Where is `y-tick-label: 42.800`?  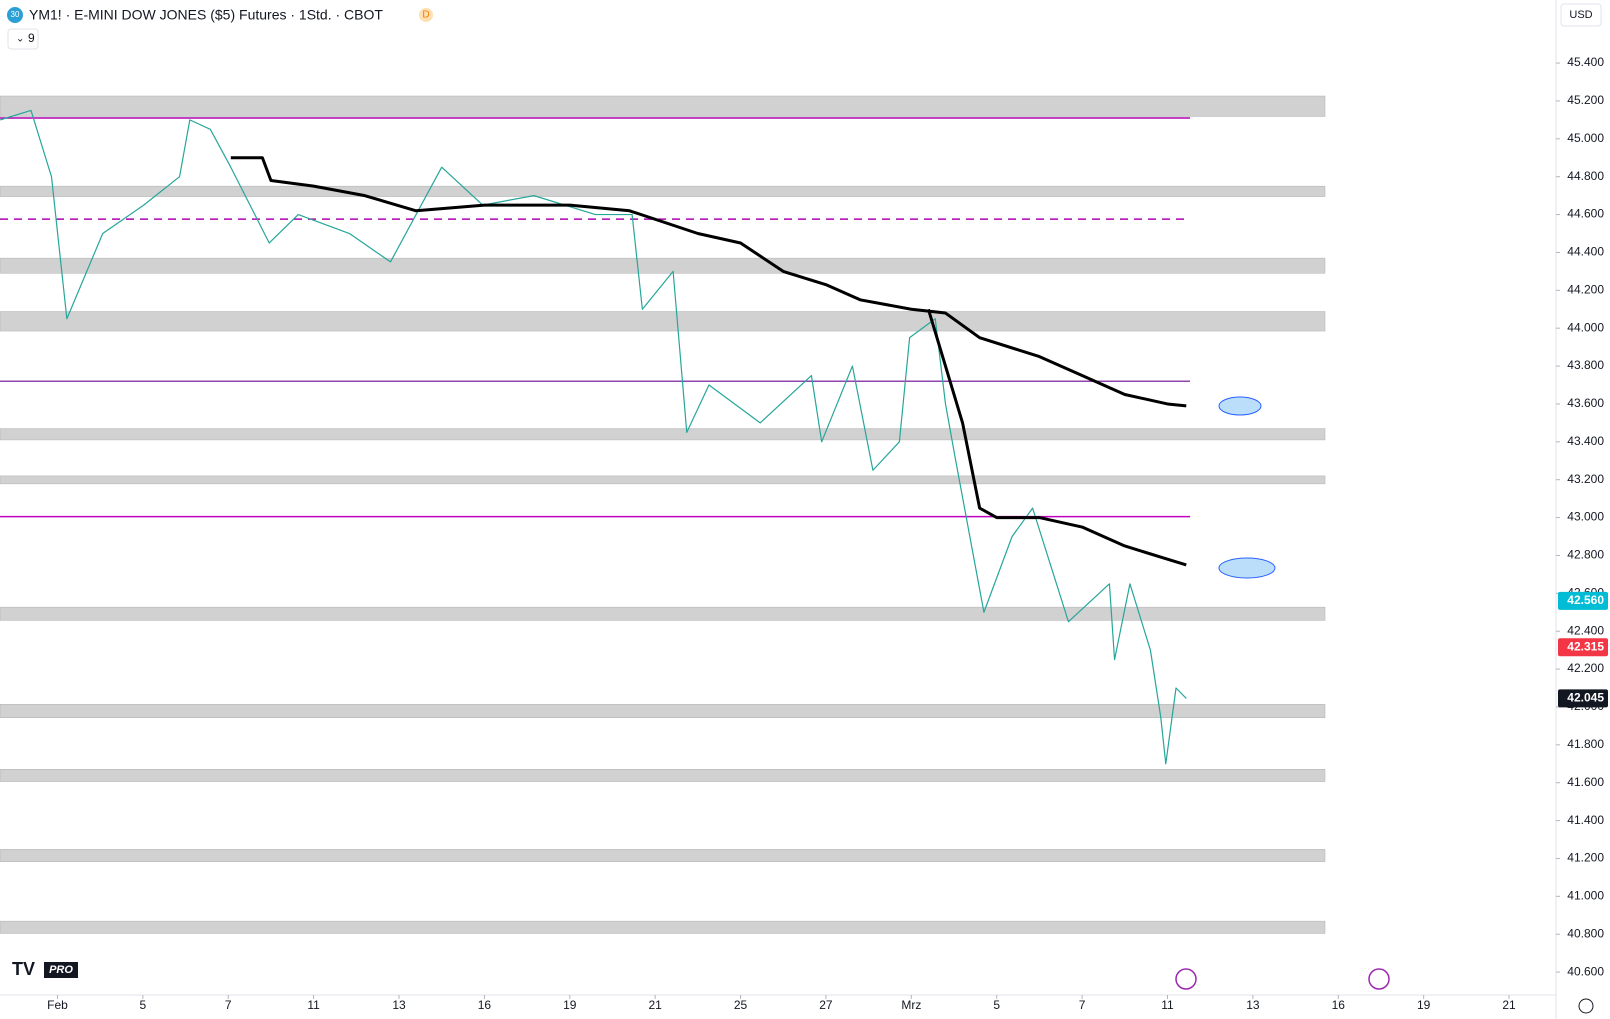
y-tick-label: 42.800 is located at coordinates (1585, 555).